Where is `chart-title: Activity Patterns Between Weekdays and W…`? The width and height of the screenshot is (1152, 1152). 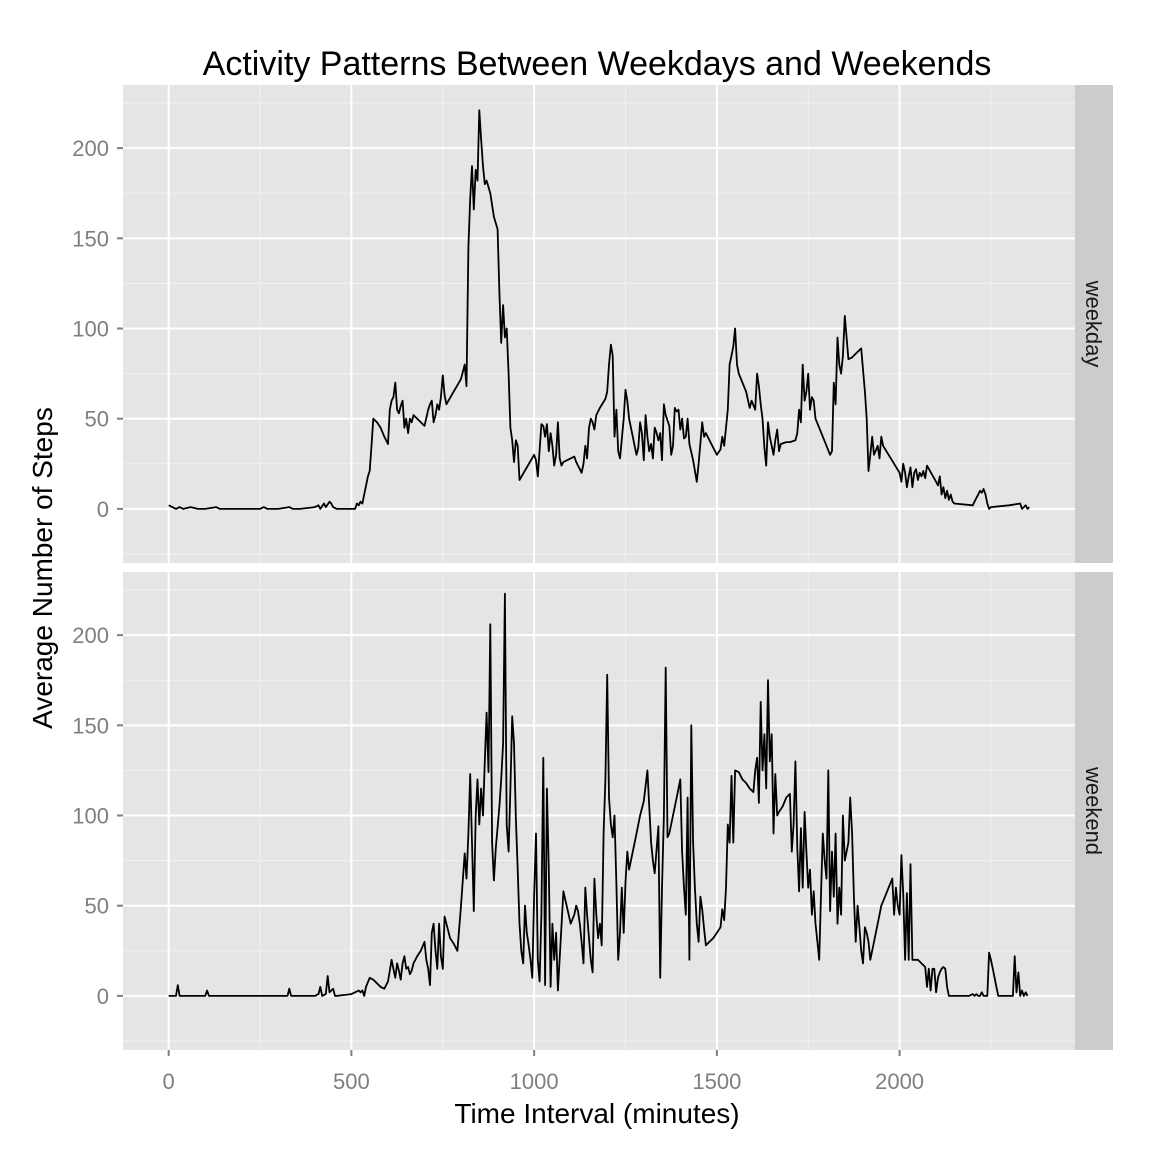
chart-title: Activity Patterns Between Weekdays and W… is located at coordinates (597, 64).